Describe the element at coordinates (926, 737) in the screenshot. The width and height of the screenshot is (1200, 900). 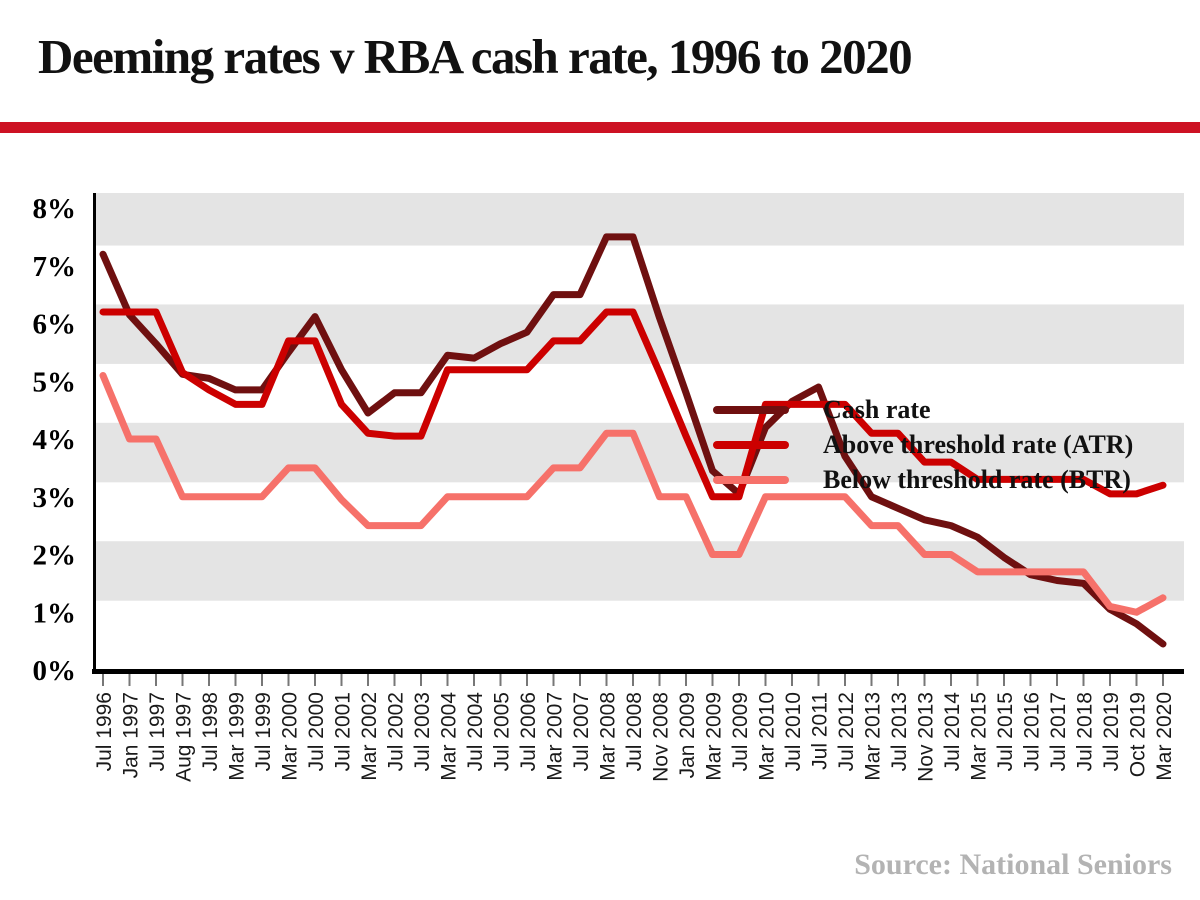
I see `x-tick-label: Nov 2013` at that location.